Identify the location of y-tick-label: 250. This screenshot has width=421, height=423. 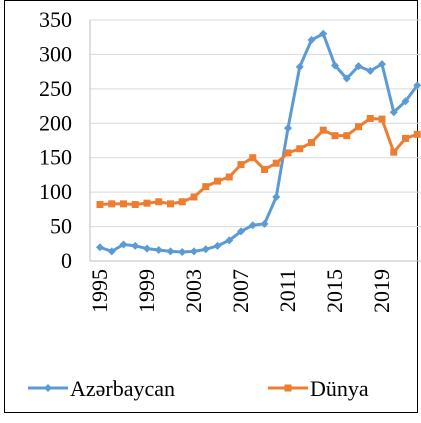
(55, 88).